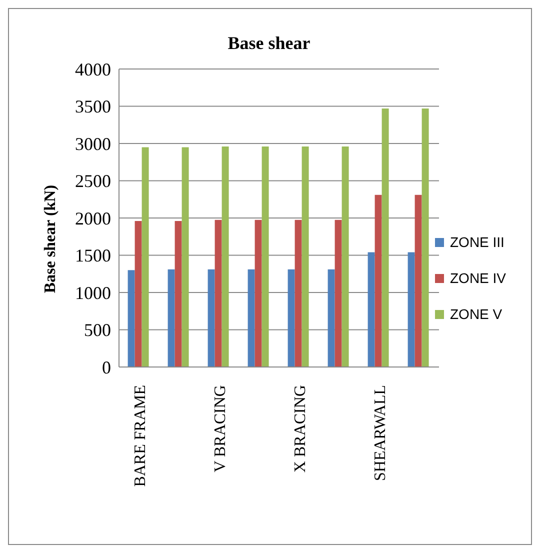 The width and height of the screenshot is (542, 555). What do you see at coordinates (51, 239) in the screenshot?
I see `y-axis-title: Base shear (kN)` at bounding box center [51, 239].